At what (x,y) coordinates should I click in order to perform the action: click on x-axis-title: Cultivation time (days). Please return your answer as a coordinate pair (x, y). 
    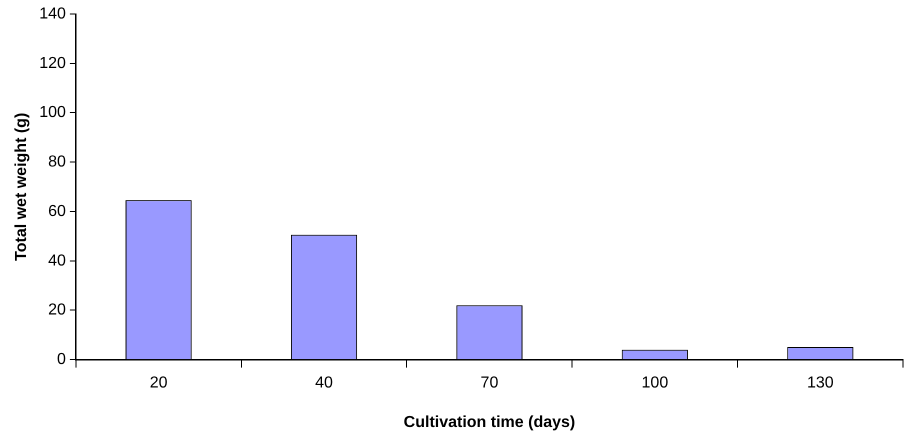
    Looking at the image, I should click on (490, 422).